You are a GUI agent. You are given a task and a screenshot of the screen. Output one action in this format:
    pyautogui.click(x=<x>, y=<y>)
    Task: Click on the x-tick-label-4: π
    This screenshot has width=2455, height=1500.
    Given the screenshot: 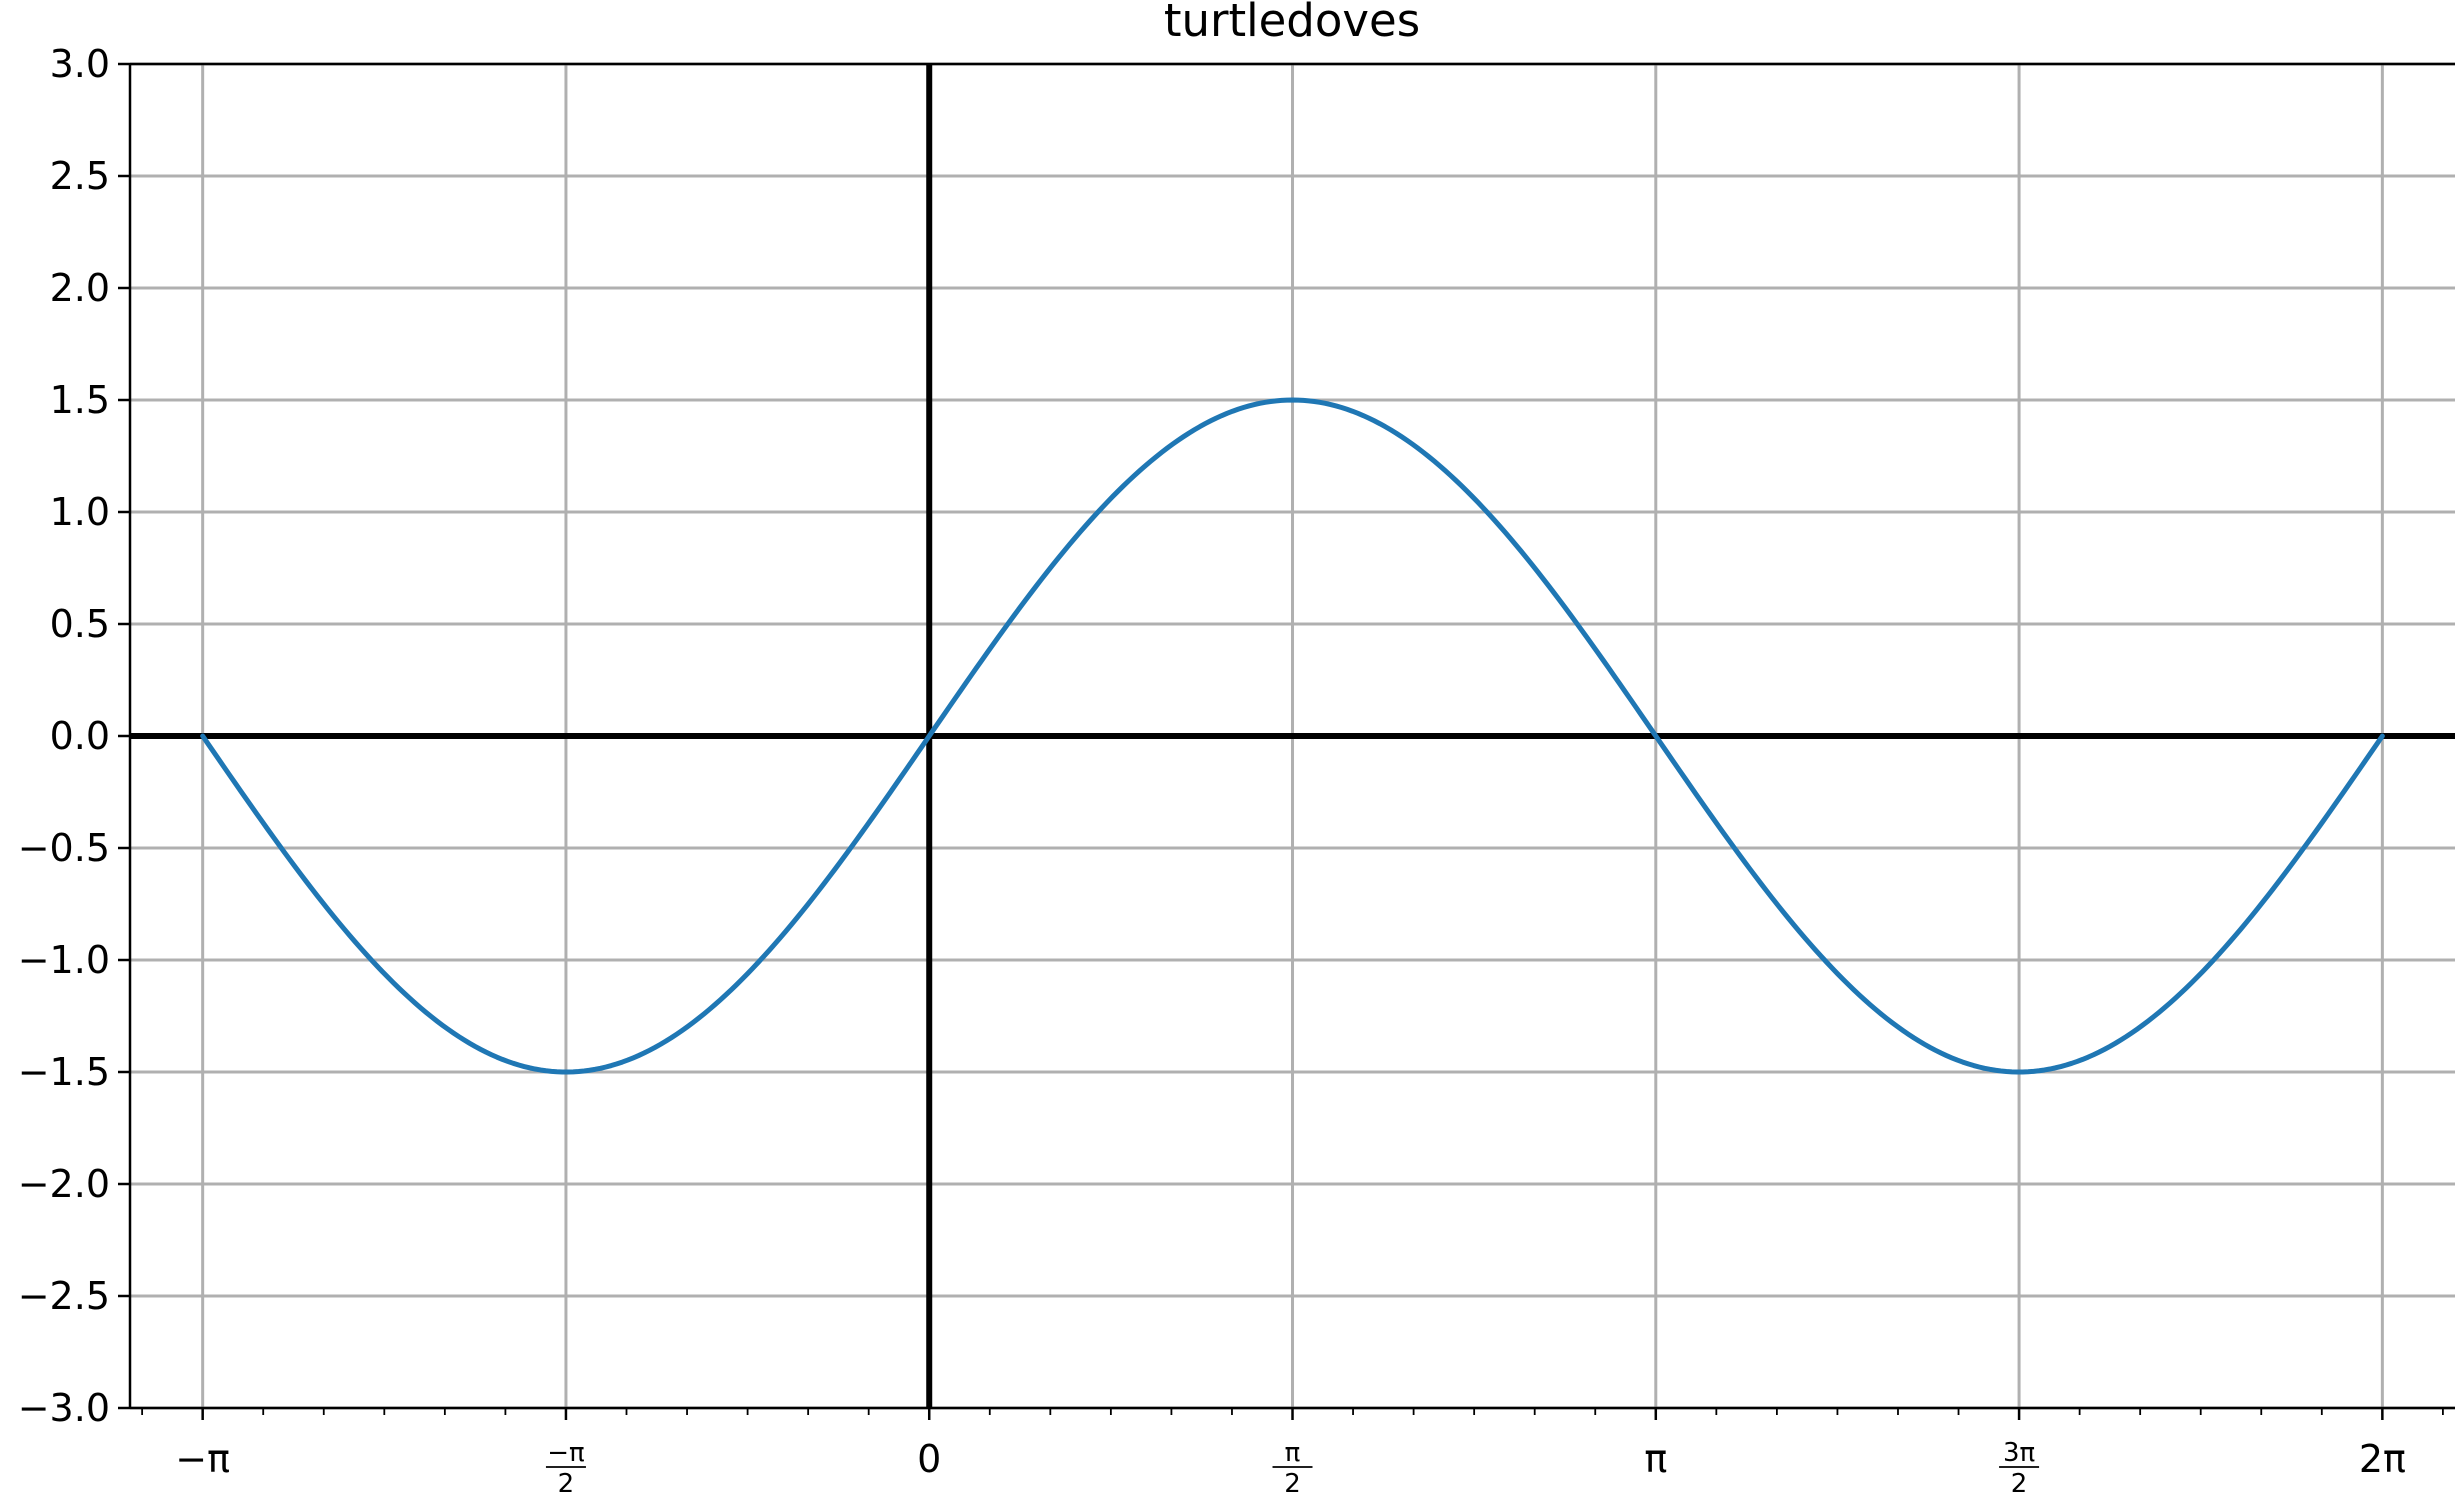 What is the action you would take?
    pyautogui.click(x=1655, y=1459)
    